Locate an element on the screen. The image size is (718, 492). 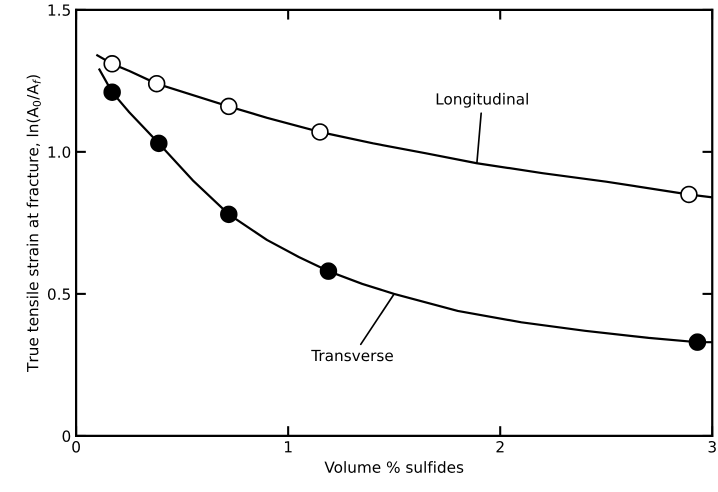
y-tick-label: 0.5 is located at coordinates (59, 294).